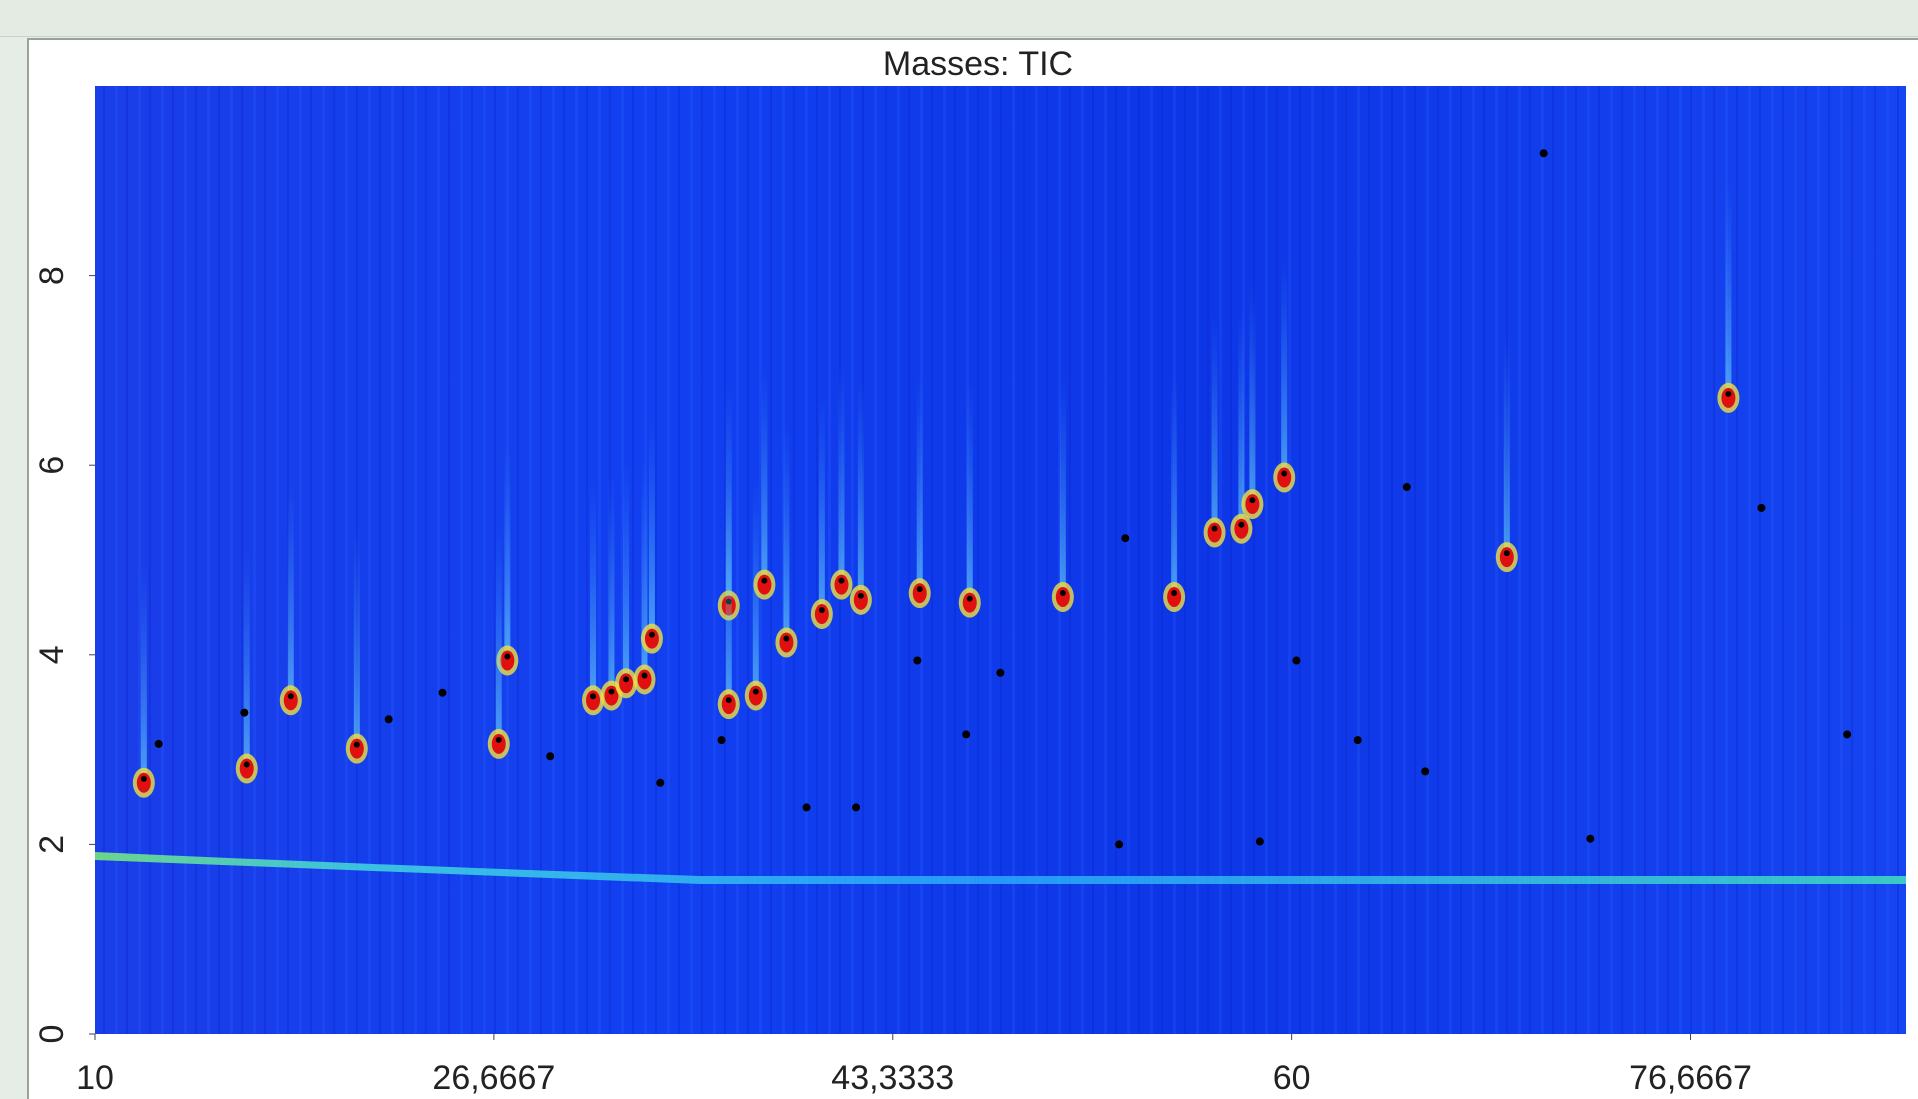 Image resolution: width=1918 pixels, height=1099 pixels. Describe the element at coordinates (52, 465) in the screenshot. I see `y-tick-label: 6` at that location.